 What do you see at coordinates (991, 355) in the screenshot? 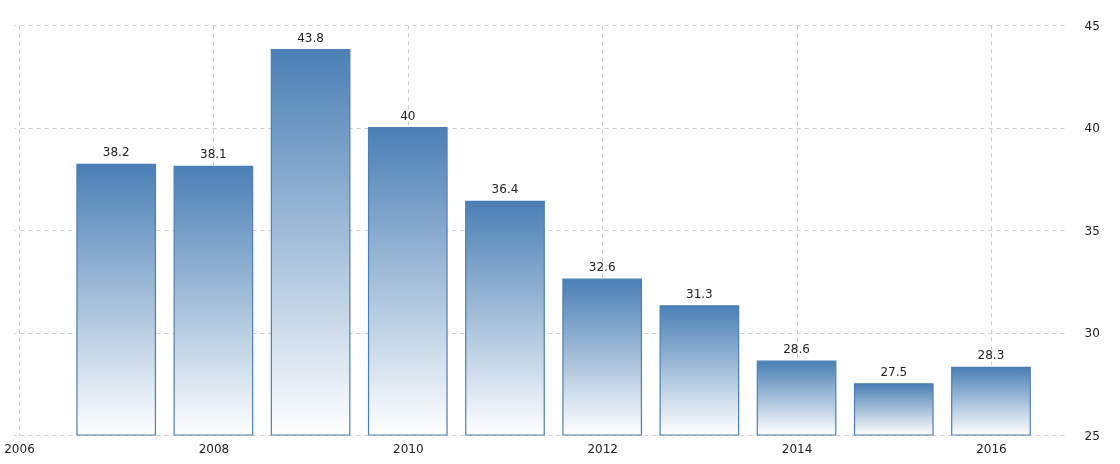
I see `data-label: 28.3` at bounding box center [991, 355].